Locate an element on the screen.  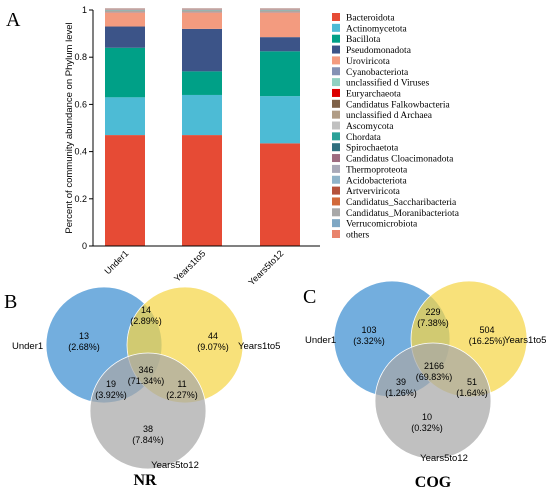
y-tick-label-3: 0.6 is located at coordinates (80, 104).